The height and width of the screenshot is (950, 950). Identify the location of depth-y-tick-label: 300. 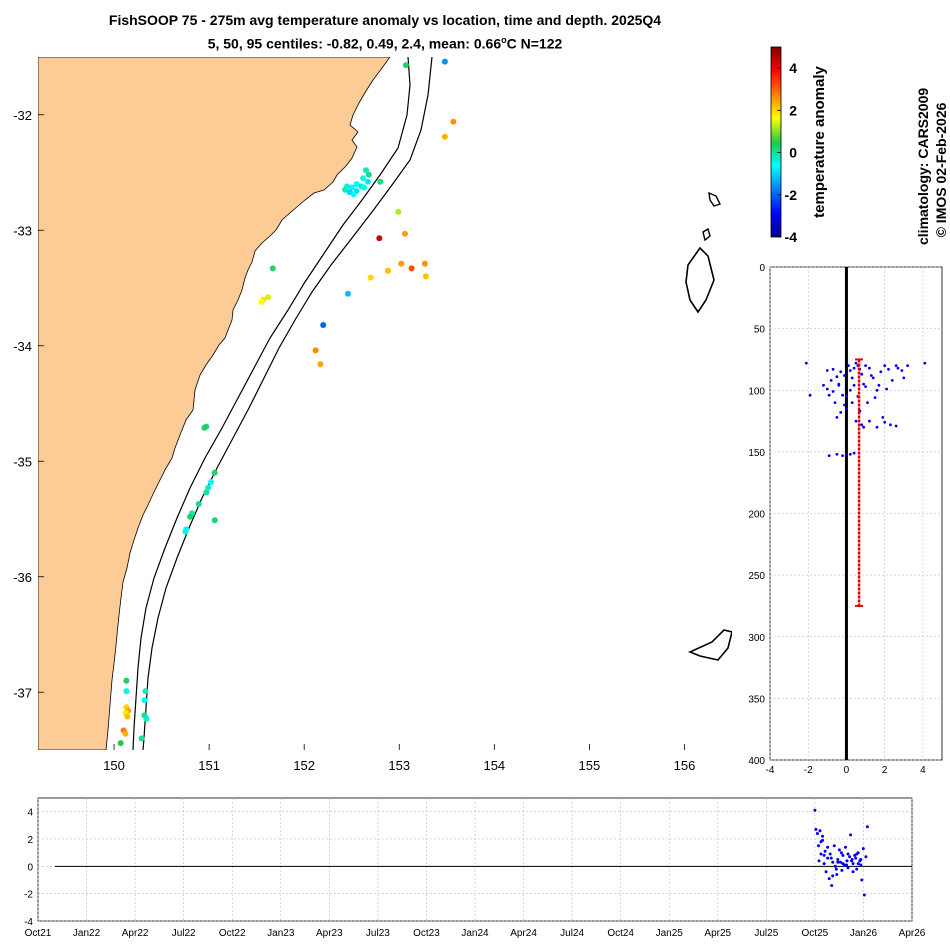
(756, 638).